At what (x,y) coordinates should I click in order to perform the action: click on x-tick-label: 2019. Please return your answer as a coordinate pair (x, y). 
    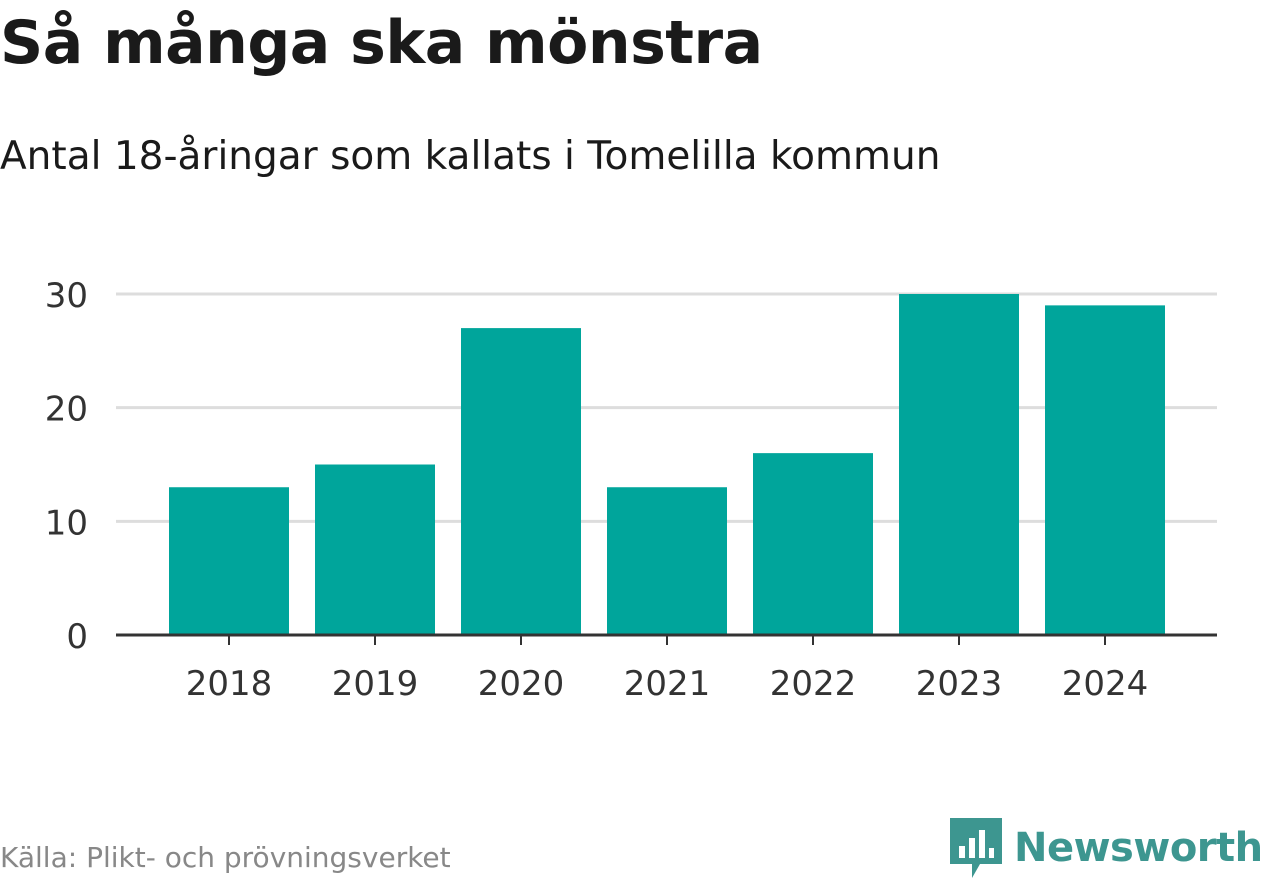
    Looking at the image, I should click on (375, 684).